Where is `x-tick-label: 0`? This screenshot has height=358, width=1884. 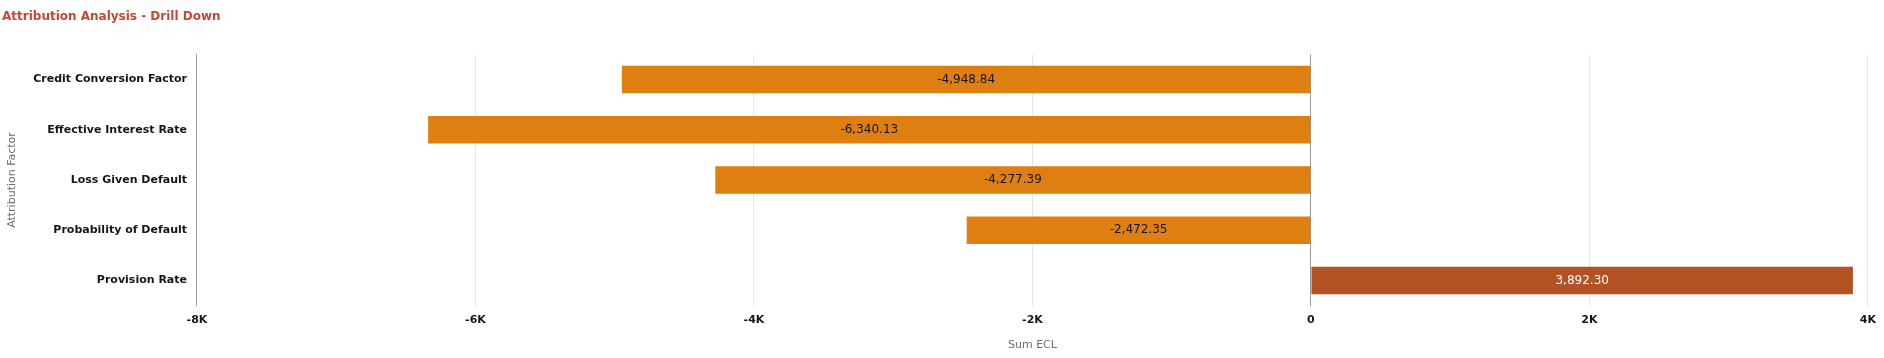 x-tick-label: 0 is located at coordinates (1311, 320).